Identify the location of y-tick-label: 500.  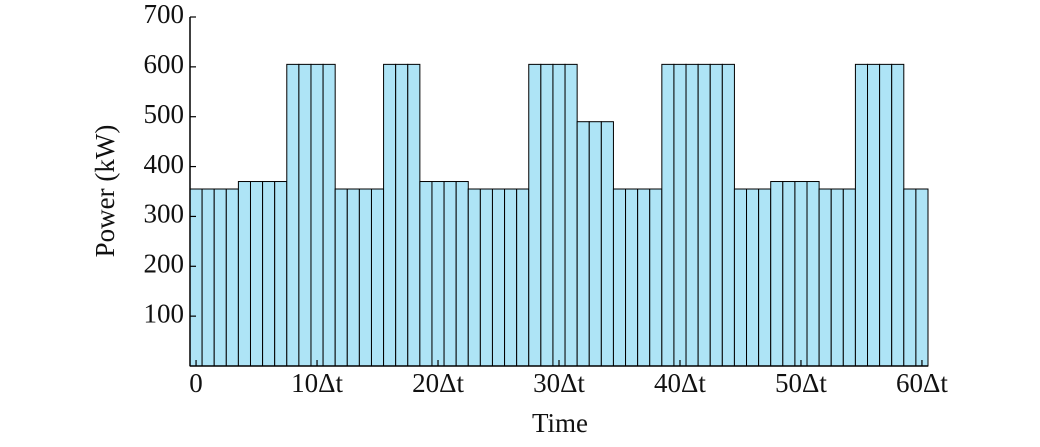
(164, 114).